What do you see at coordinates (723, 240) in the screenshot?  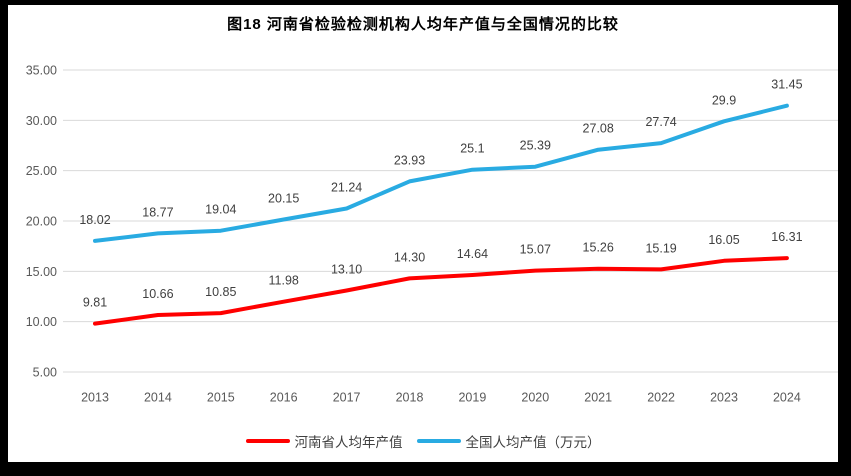 I see `data-label: 16.05` at bounding box center [723, 240].